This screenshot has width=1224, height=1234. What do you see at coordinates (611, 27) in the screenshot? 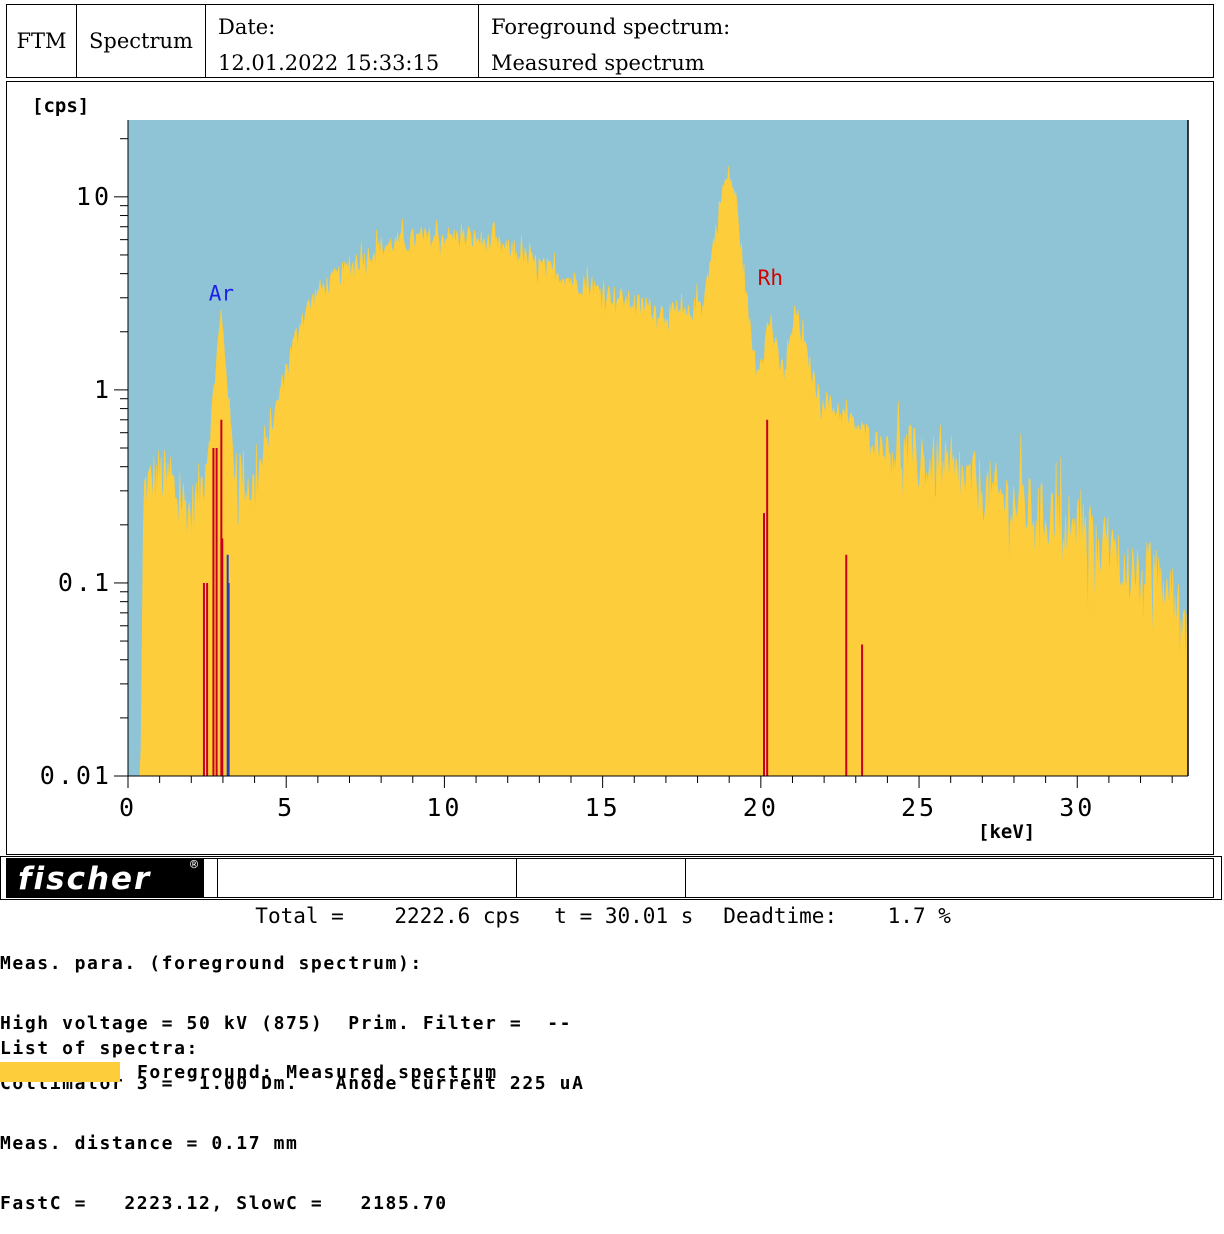
I see `foreground-label: Foreground spectrum:` at bounding box center [611, 27].